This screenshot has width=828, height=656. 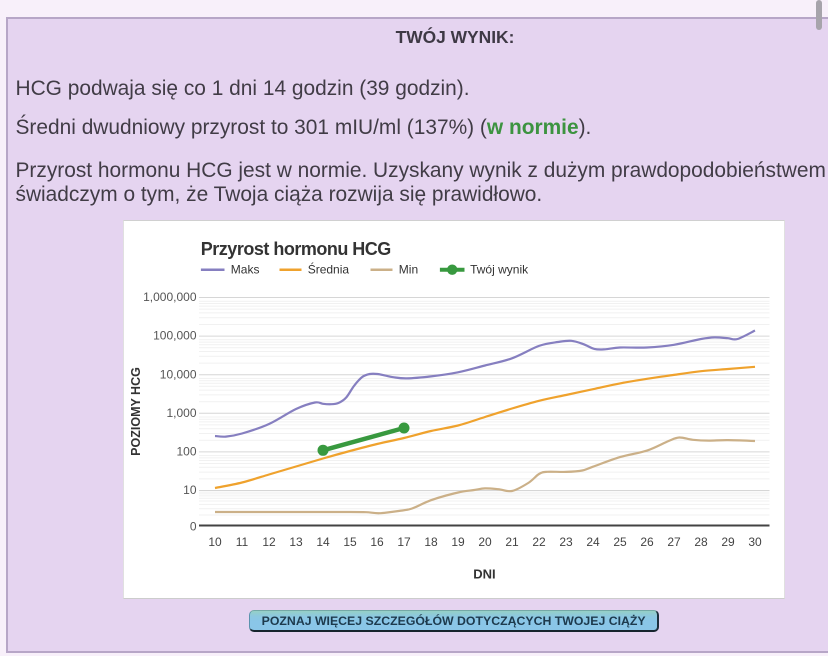 What do you see at coordinates (296, 542) in the screenshot?
I see `svg-text: 13` at bounding box center [296, 542].